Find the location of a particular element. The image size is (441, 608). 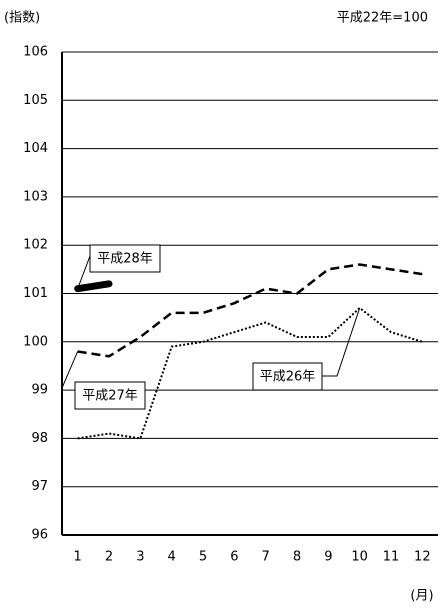

x-tick-label: 6 is located at coordinates (234, 557).